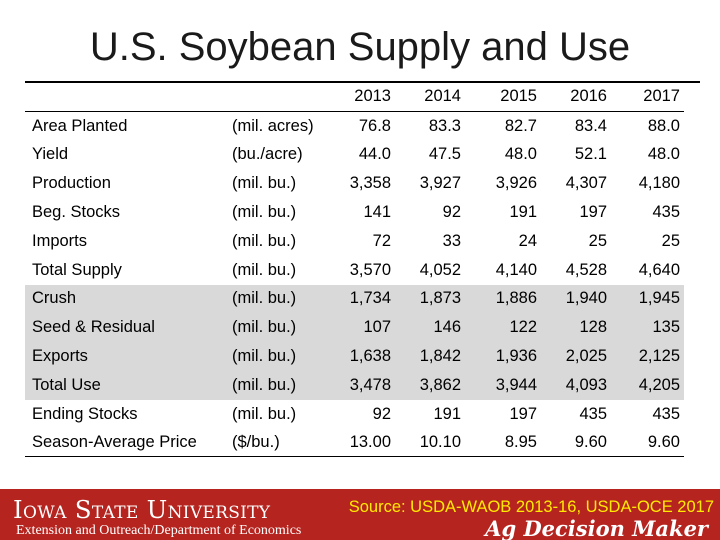 This screenshot has width=720, height=540. What do you see at coordinates (520, 125) in the screenshot?
I see `table-cell-value: 82.7` at bounding box center [520, 125].